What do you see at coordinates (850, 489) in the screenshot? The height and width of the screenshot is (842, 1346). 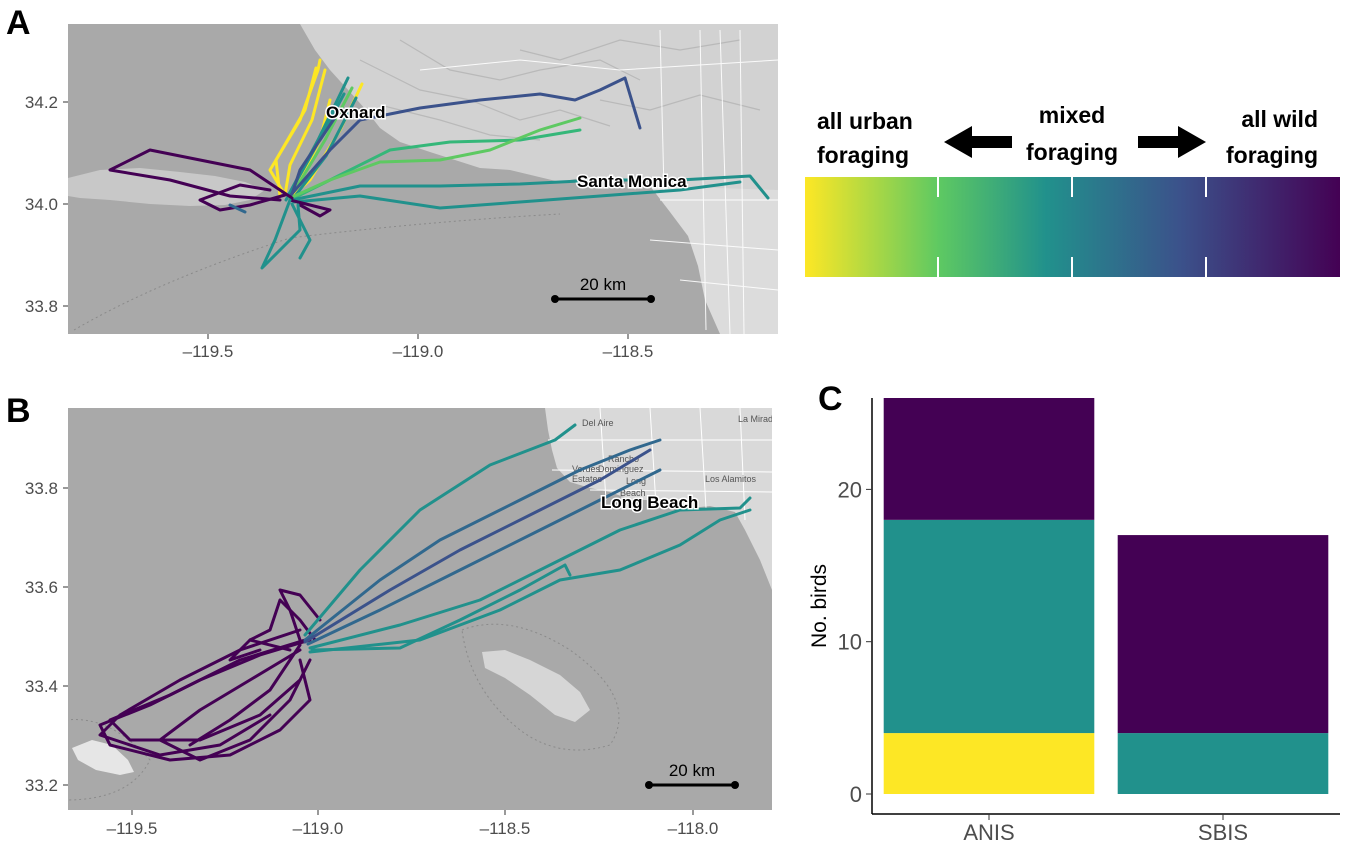 I see `c-ytick-label: 20` at bounding box center [850, 489].